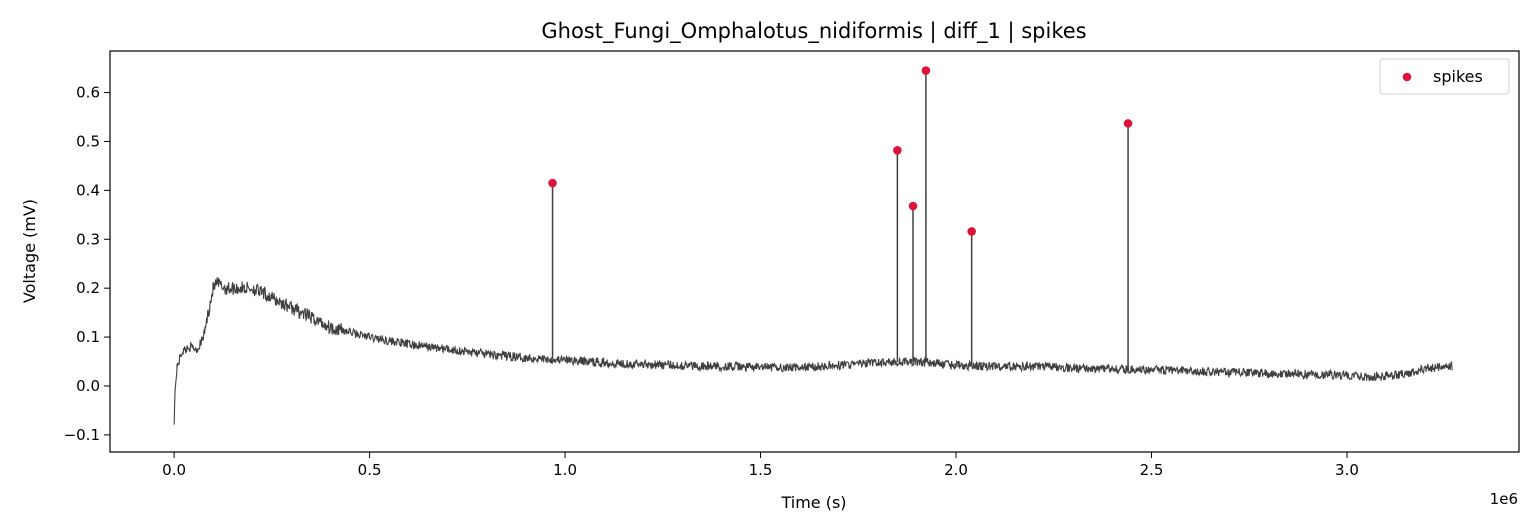  Describe the element at coordinates (370, 470) in the screenshot. I see `x-tick-label: 0.5` at that location.